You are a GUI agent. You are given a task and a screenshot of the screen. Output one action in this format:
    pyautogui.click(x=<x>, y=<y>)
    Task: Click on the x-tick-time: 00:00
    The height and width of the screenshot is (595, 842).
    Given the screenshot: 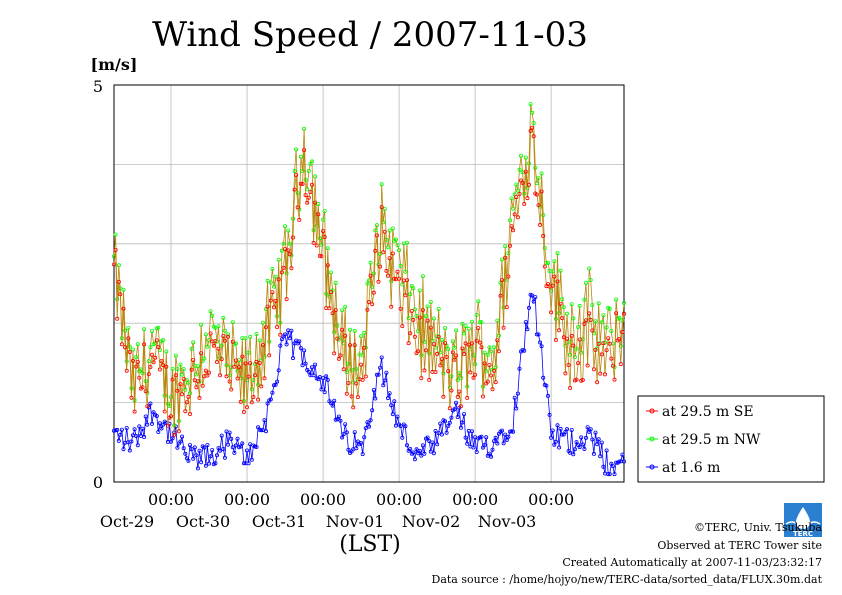 What is the action you would take?
    pyautogui.click(x=475, y=499)
    